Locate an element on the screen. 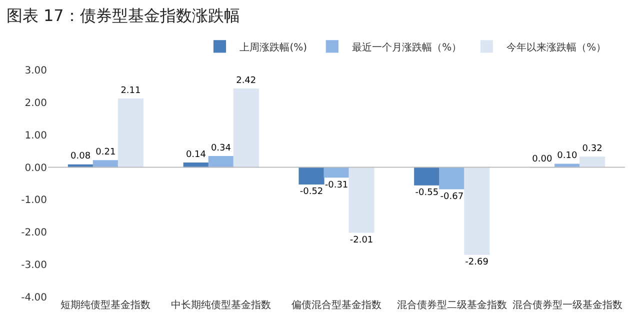  legend-label: 上周涨跌幅(%) is located at coordinates (274, 47).